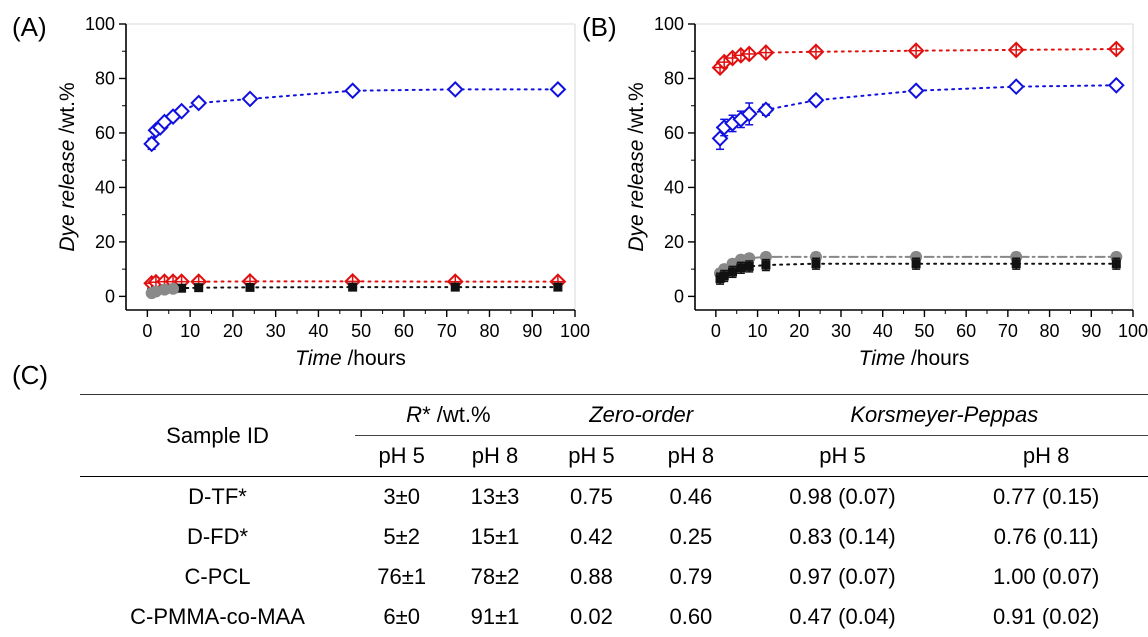 The image size is (1148, 637). What do you see at coordinates (575, 331) in the screenshot?
I see `x-tick-label: 100` at bounding box center [575, 331].